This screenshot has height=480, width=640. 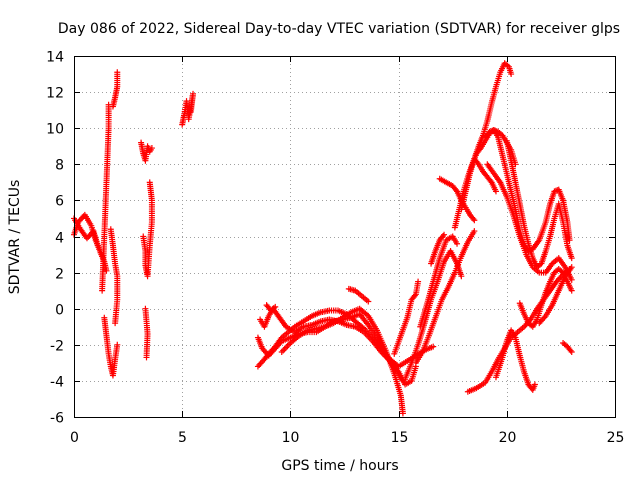 What do you see at coordinates (59, 202) in the screenshot?
I see `y-tick-label: 6` at bounding box center [59, 202].